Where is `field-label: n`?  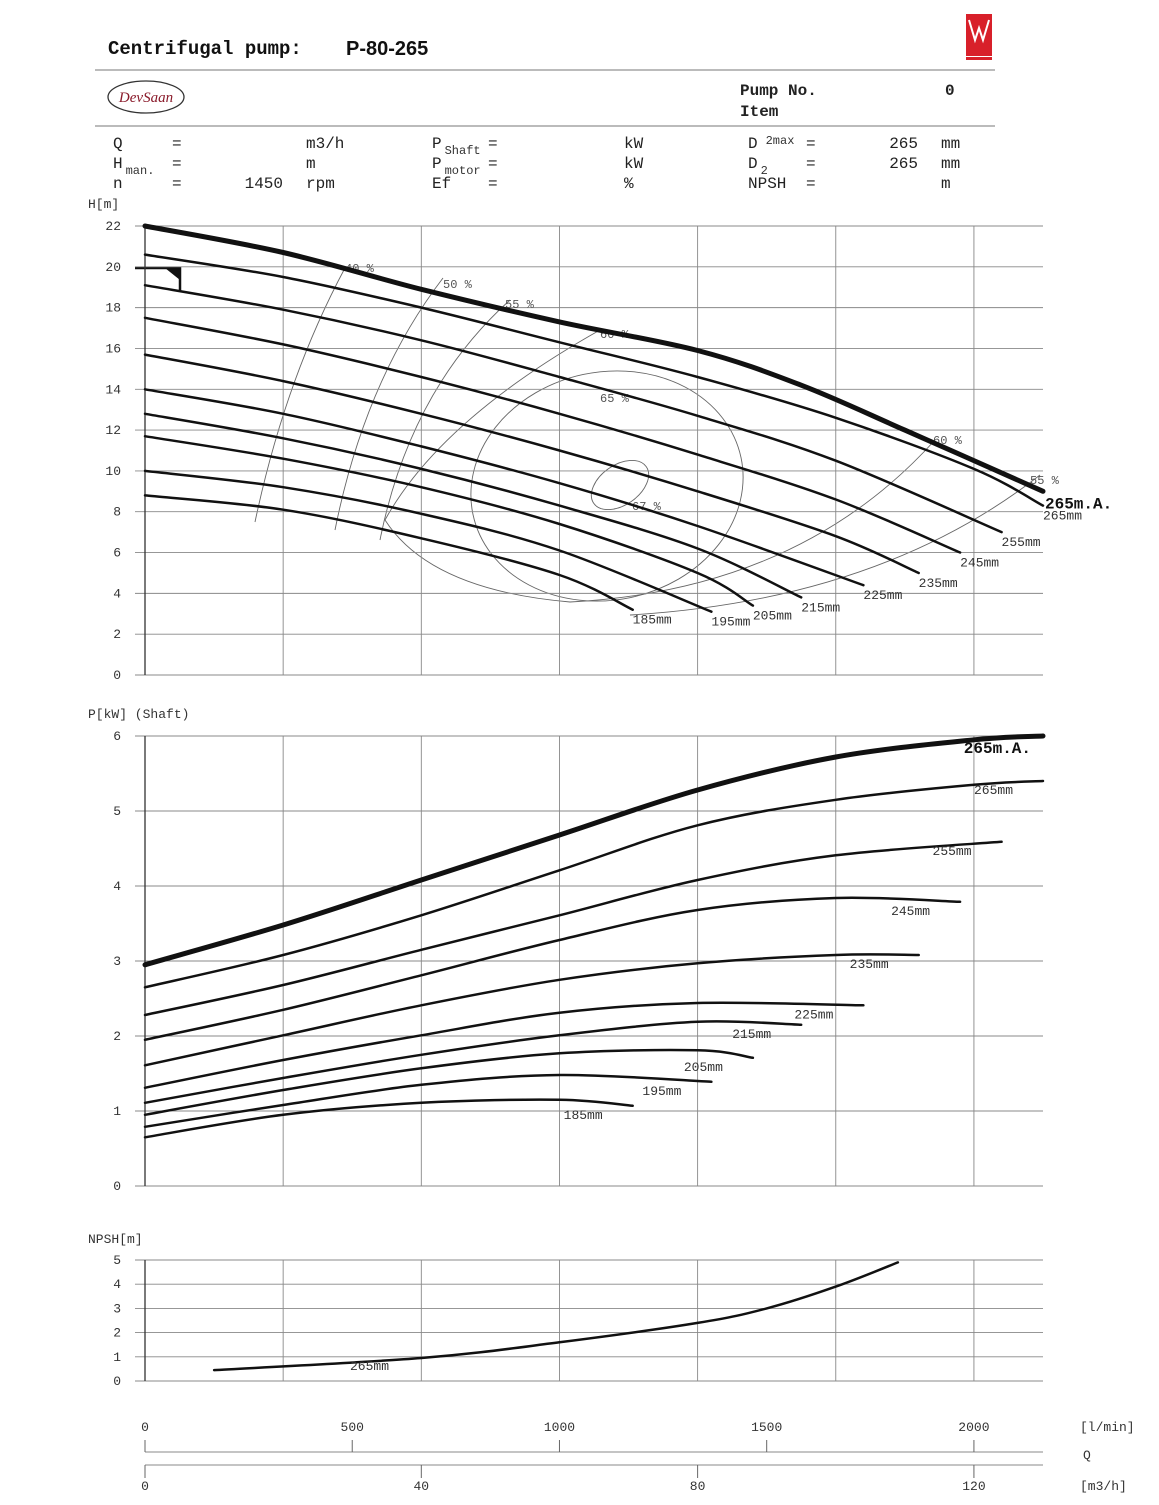 field-label: n is located at coordinates (118, 184).